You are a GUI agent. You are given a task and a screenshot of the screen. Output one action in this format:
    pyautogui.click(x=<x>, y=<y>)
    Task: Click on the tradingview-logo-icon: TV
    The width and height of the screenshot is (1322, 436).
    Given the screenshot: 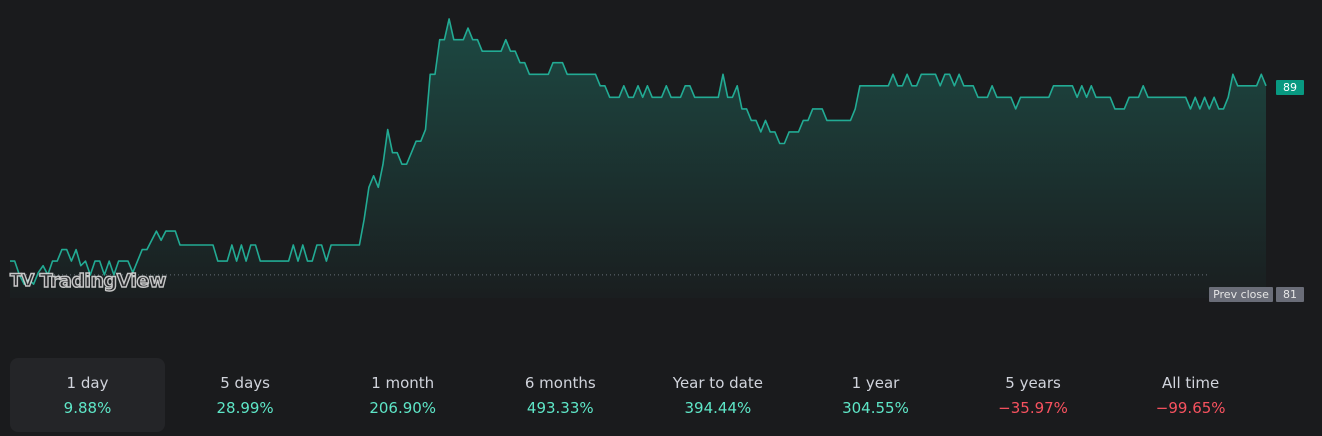 What is the action you would take?
    pyautogui.click(x=22, y=280)
    